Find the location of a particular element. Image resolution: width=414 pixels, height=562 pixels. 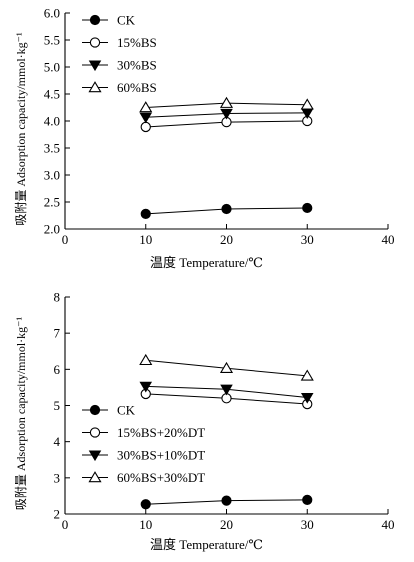

y-tick-label: 4 is located at coordinates (57, 441).